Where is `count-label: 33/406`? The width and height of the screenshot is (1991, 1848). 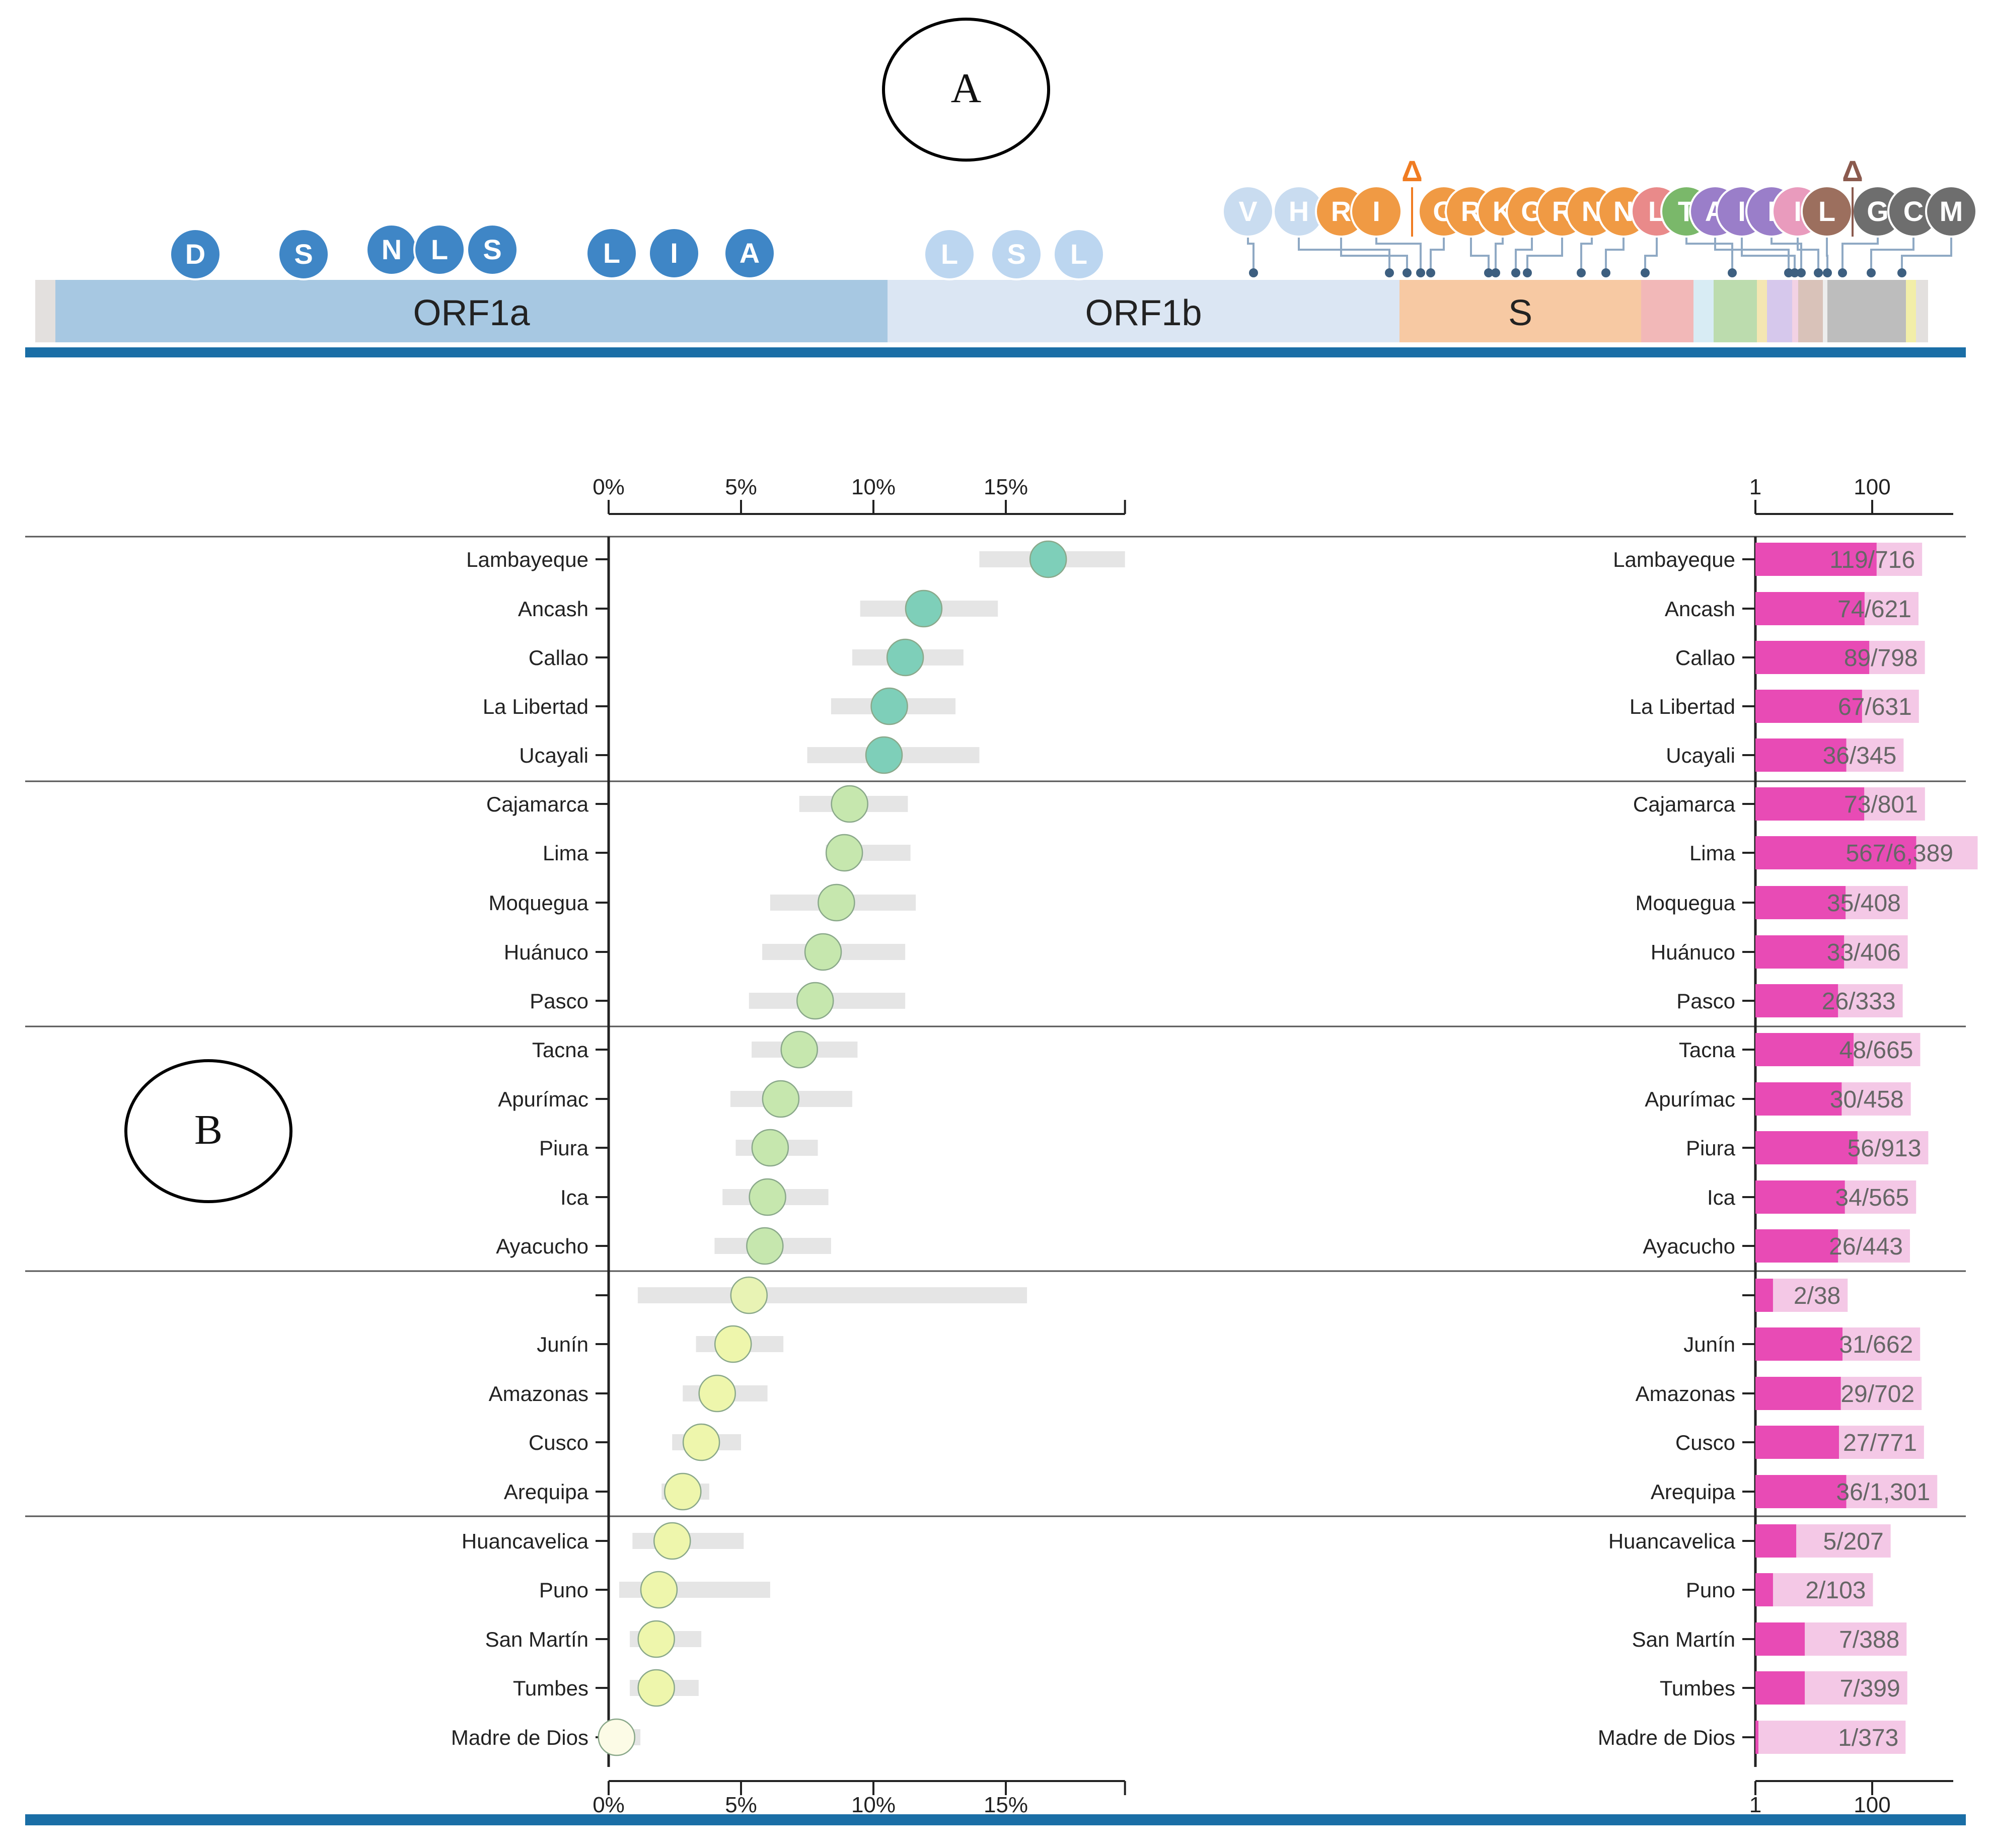 count-label: 33/406 is located at coordinates (1864, 952).